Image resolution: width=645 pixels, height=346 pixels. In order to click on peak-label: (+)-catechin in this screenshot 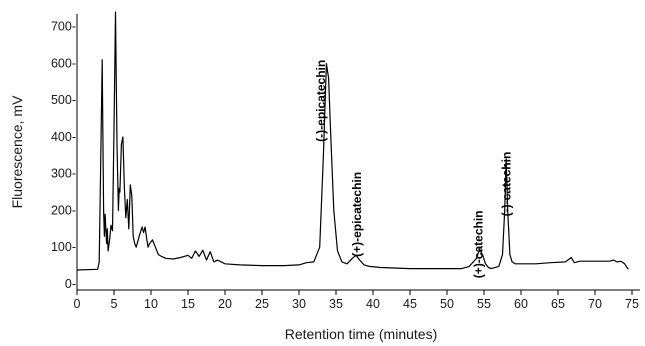, I will do `click(479, 245)`.